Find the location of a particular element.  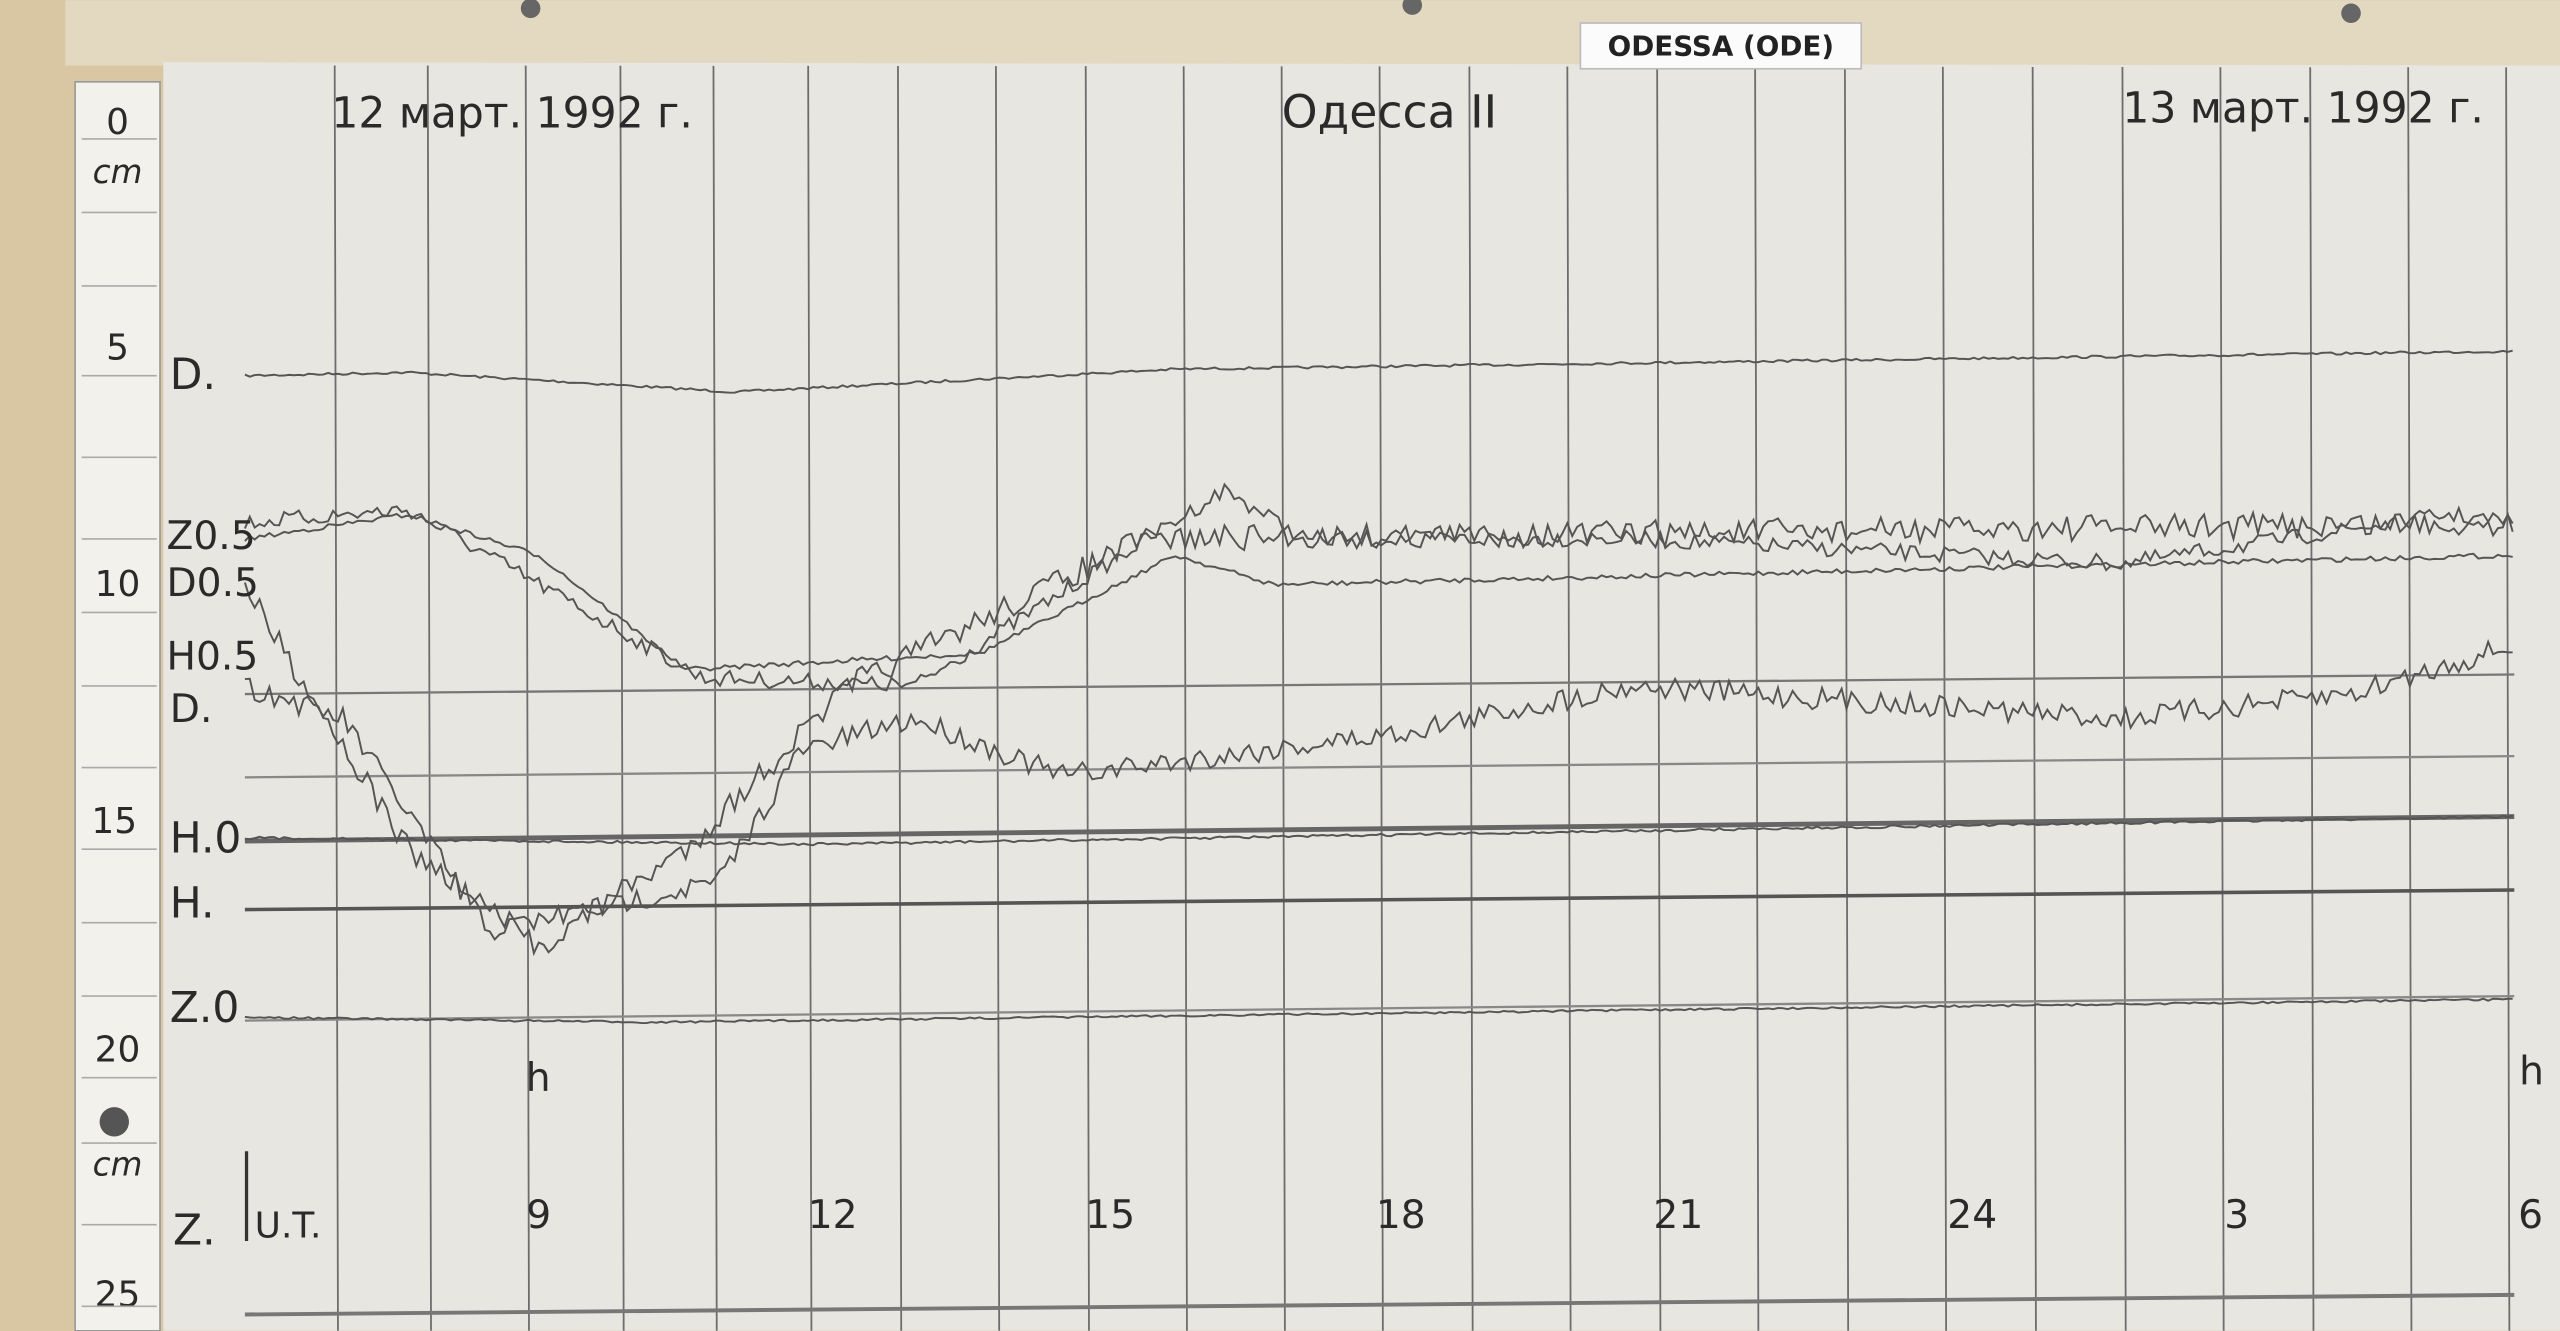

station-label: ODESSA (ODE) is located at coordinates (1721, 46).